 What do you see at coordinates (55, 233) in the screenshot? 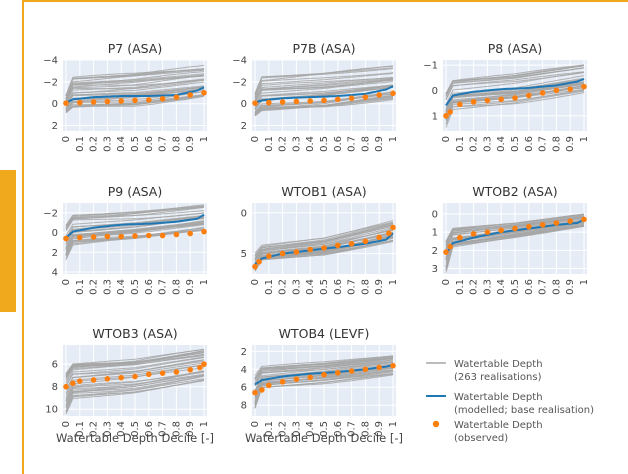
I see `y-tick-label: 0` at bounding box center [55, 233].